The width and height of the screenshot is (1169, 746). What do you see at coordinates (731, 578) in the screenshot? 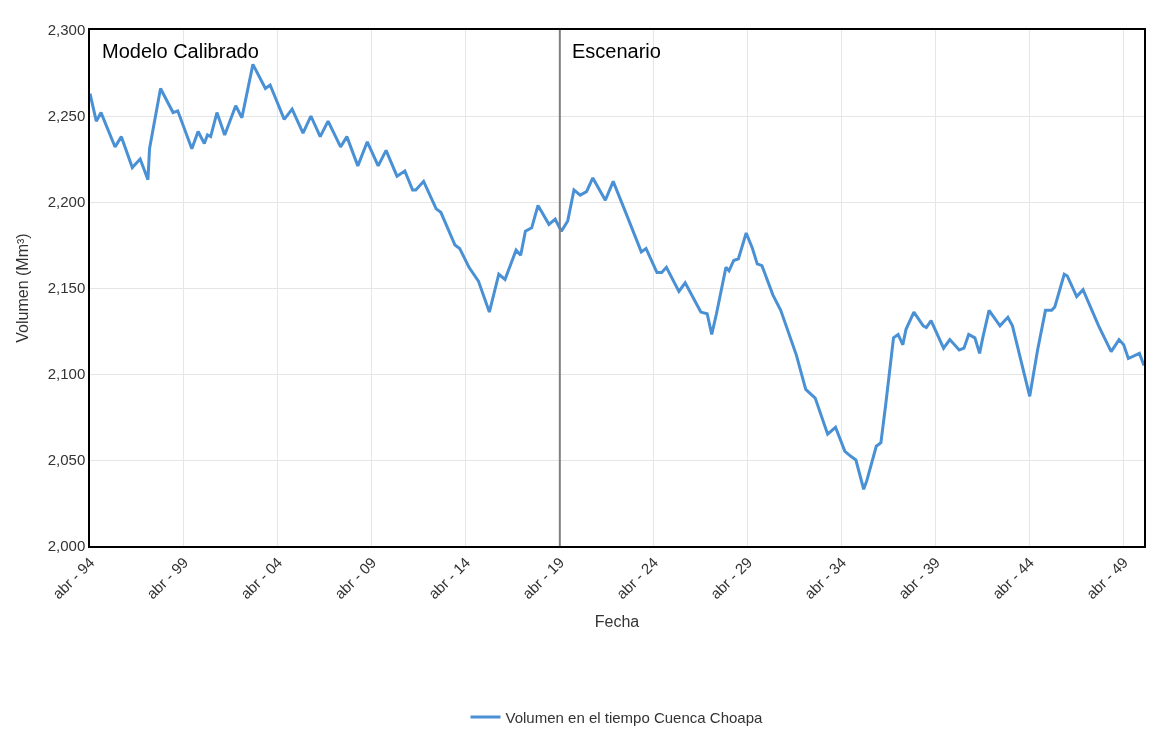
I see `x-tick-label: abr - 29` at bounding box center [731, 578].